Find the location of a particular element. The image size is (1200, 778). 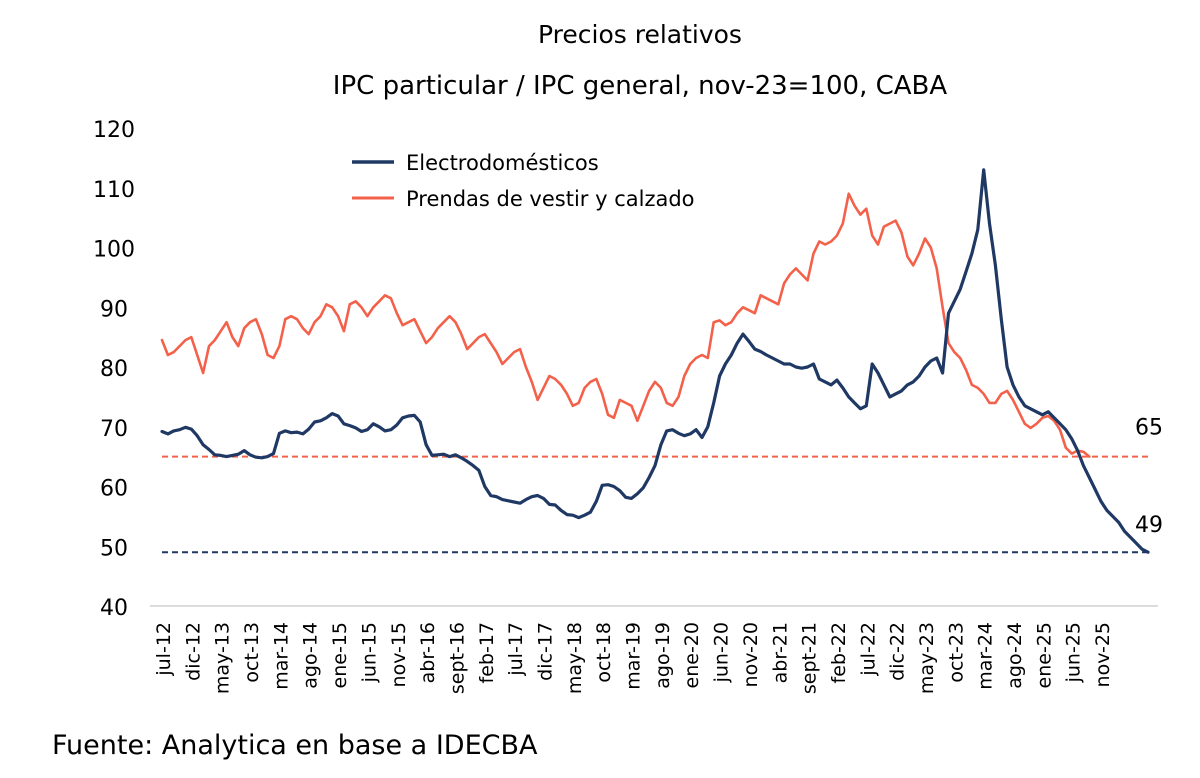

x-tick-label: ene-25 is located at coordinates (1044, 655).